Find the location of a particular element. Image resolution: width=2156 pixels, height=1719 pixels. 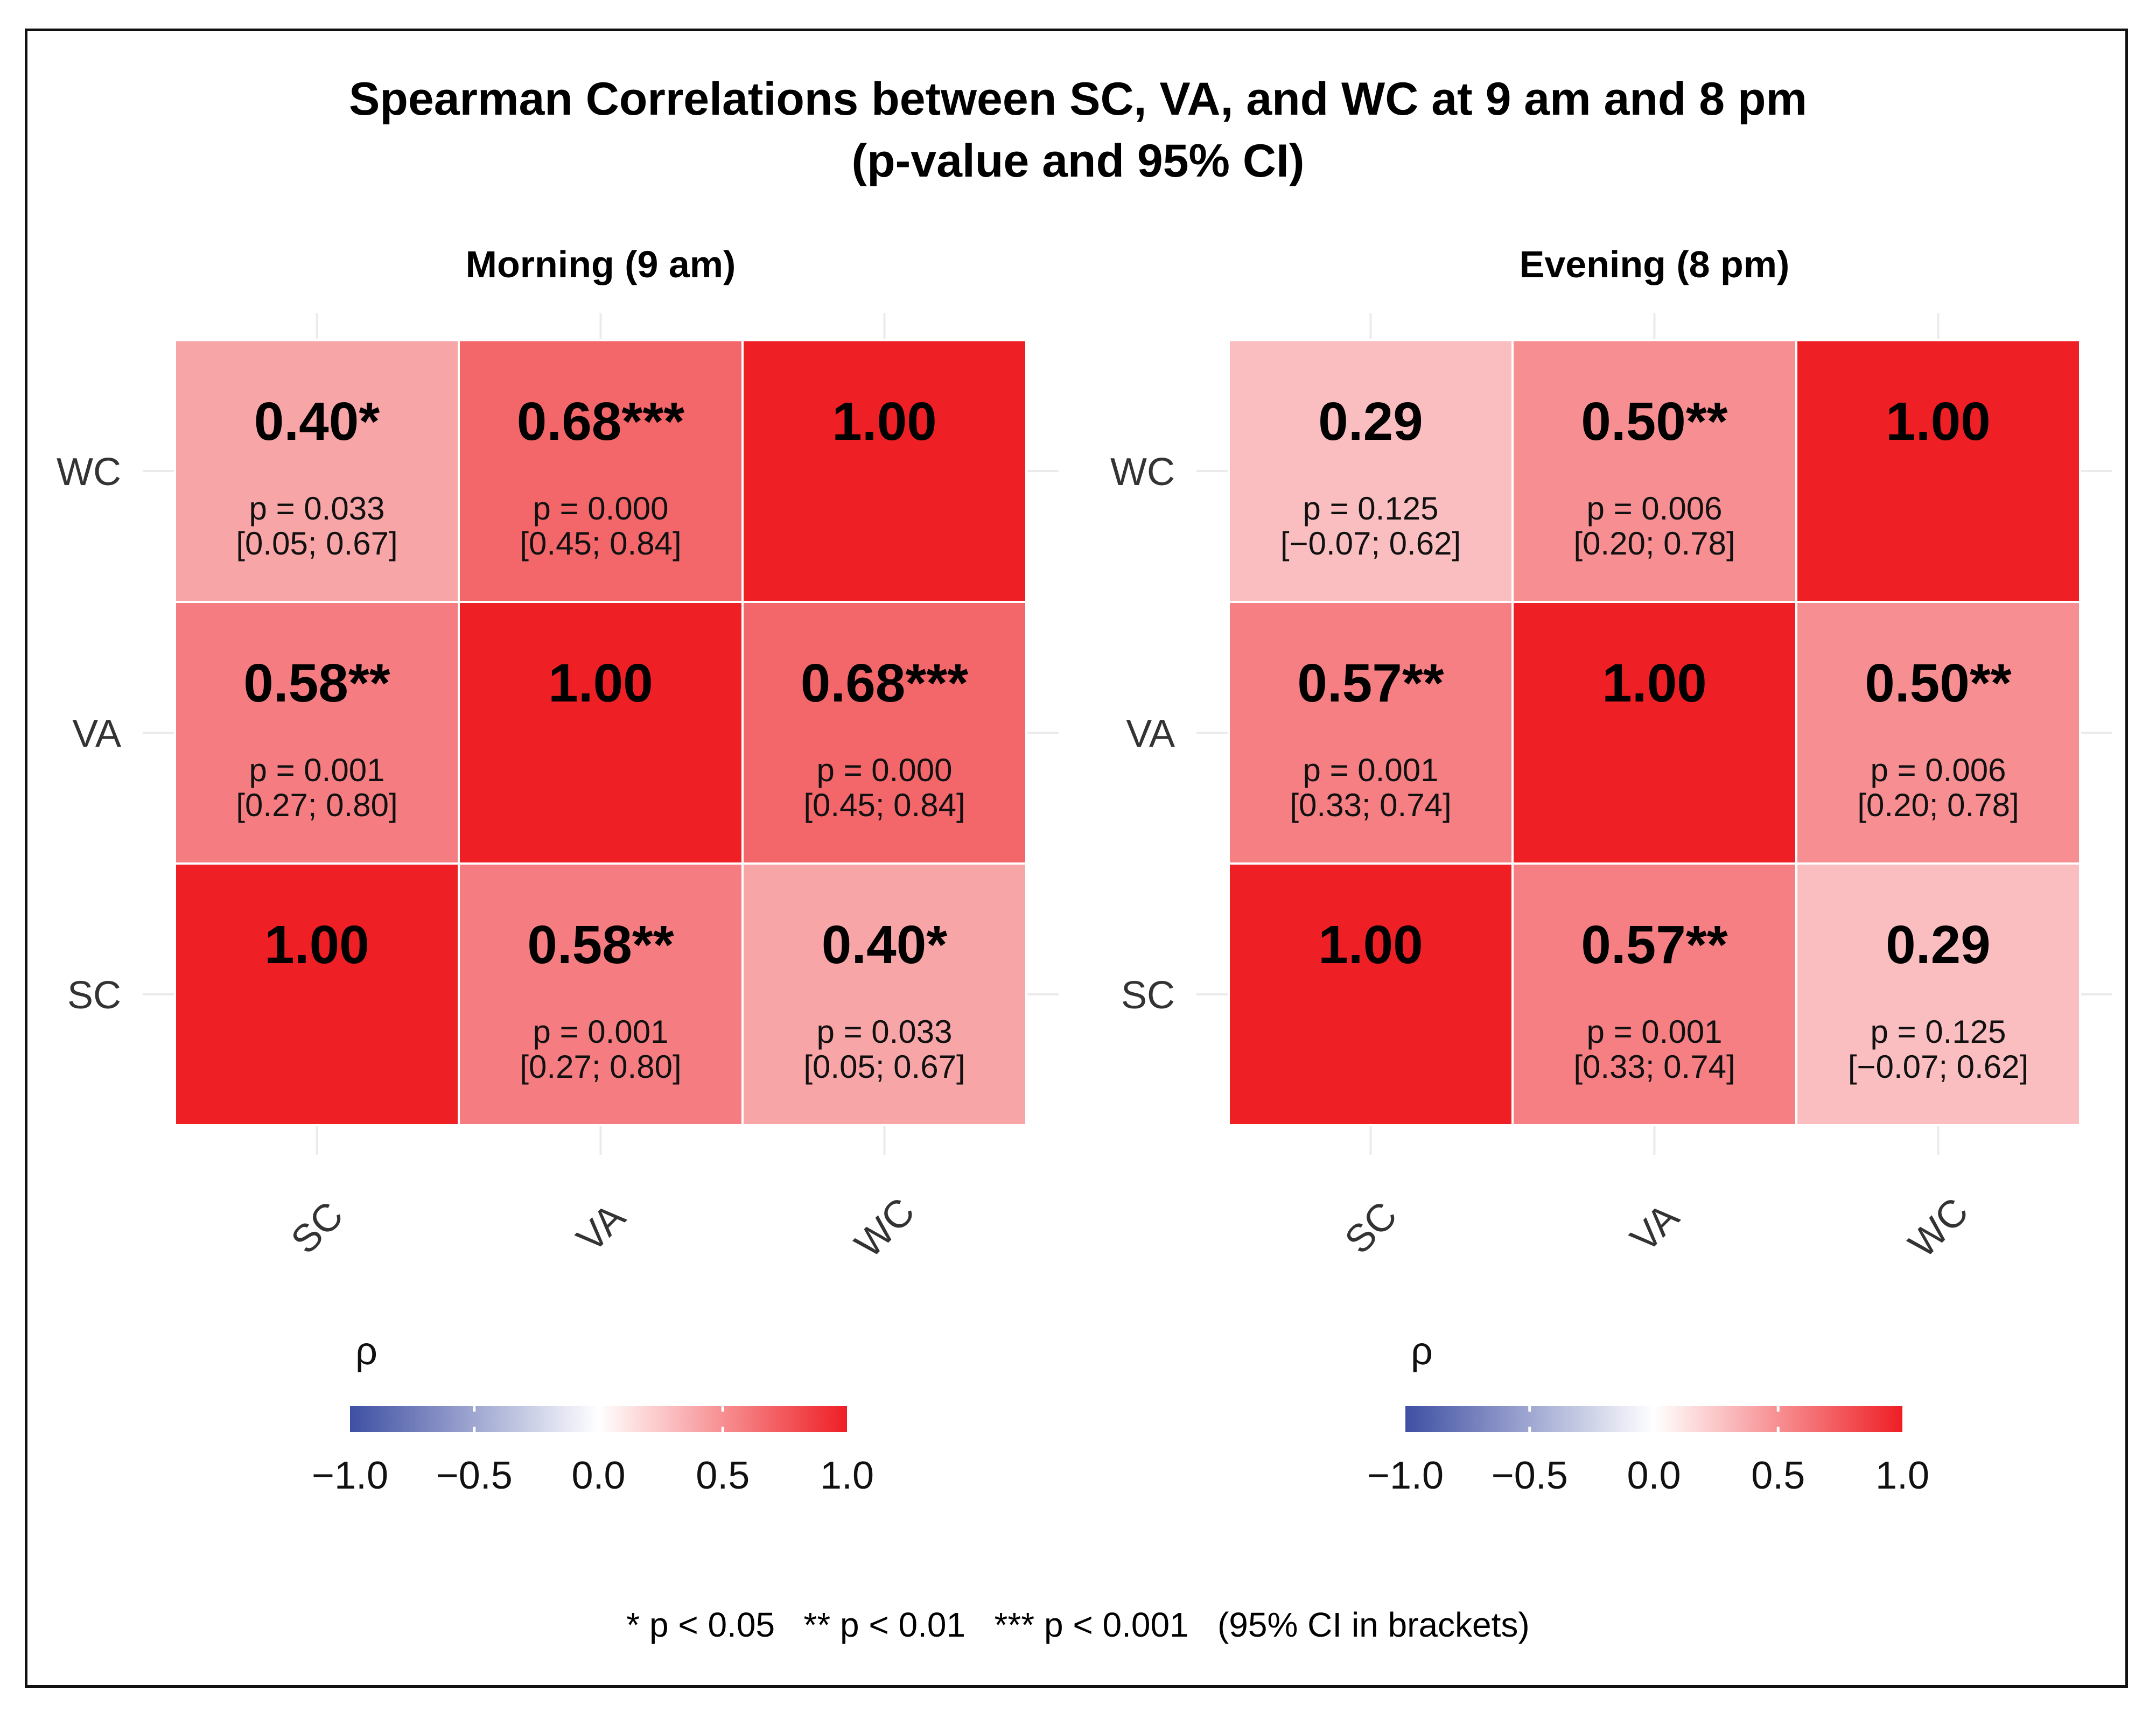

x-tick-label: WC is located at coordinates (1939, 1228).